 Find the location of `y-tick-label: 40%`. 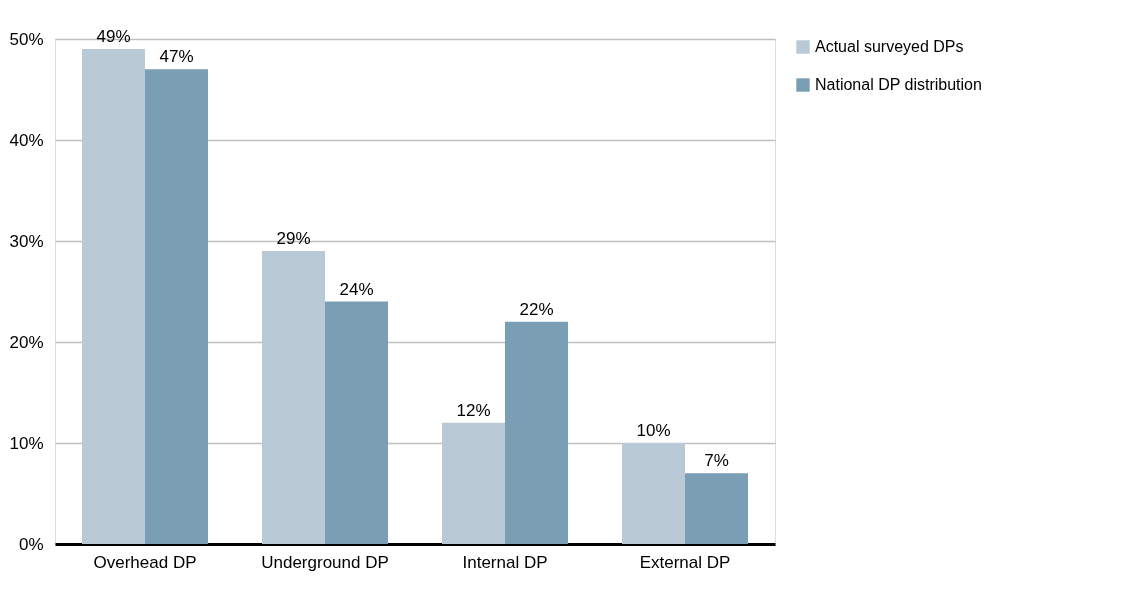

y-tick-label: 40% is located at coordinates (26, 140).